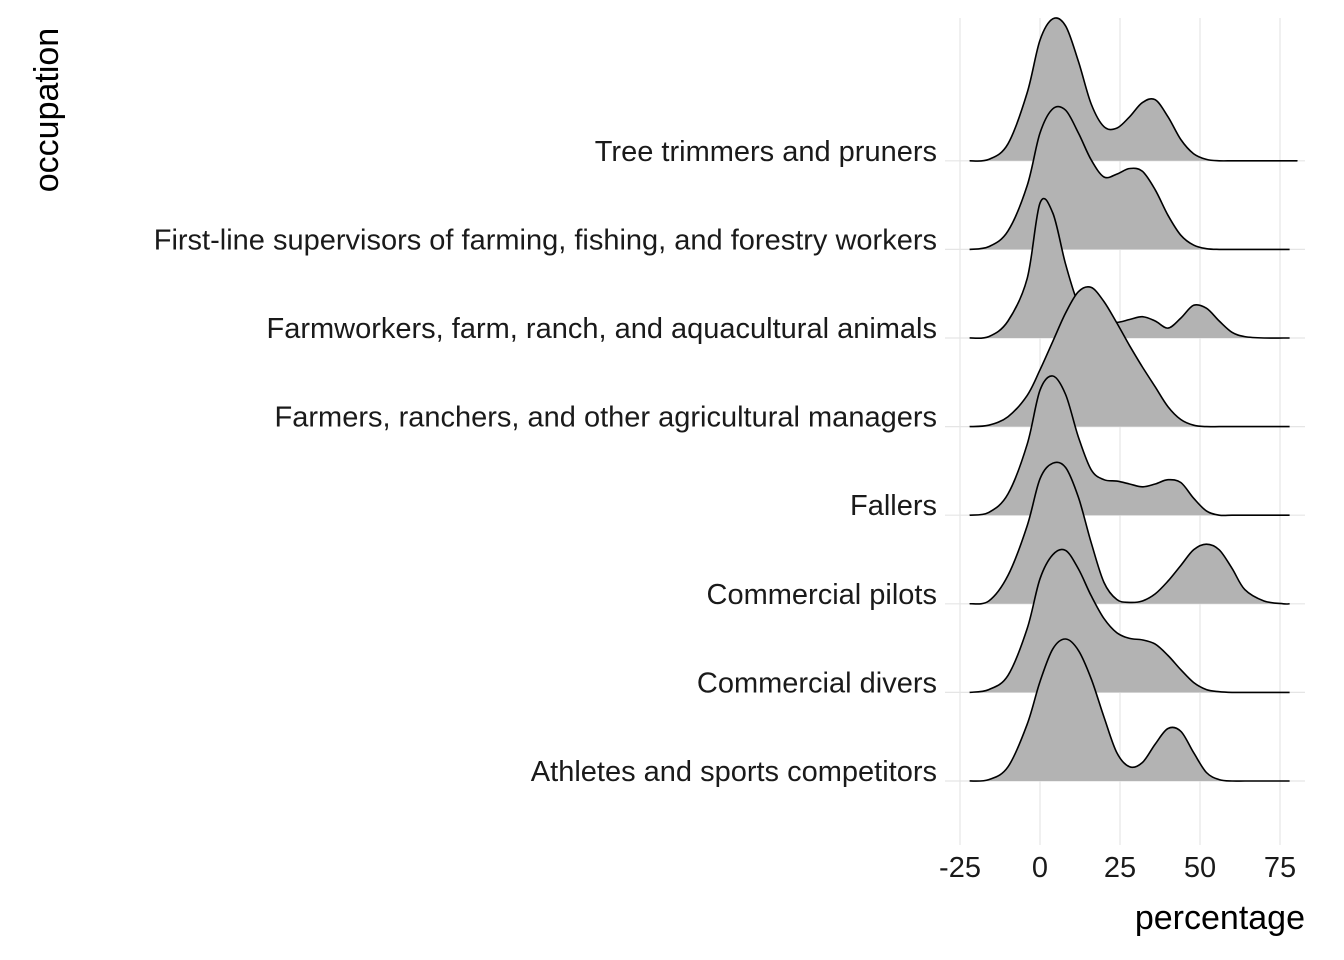 This screenshot has width=1344, height=960. I want to click on x-tick-label: 50, so click(1200, 868).